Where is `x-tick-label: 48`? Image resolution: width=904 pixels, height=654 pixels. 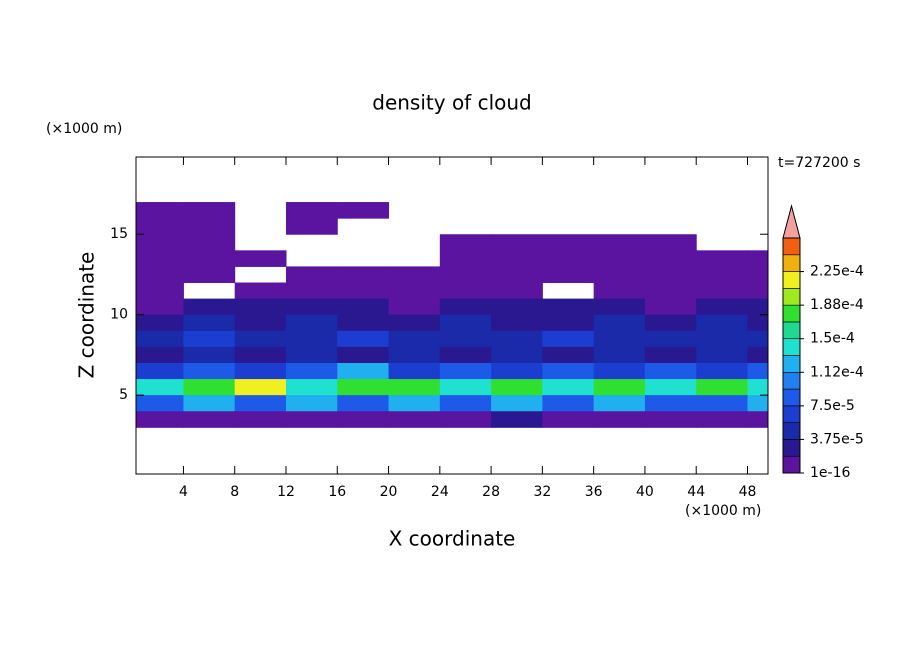
x-tick-label: 48 is located at coordinates (748, 492).